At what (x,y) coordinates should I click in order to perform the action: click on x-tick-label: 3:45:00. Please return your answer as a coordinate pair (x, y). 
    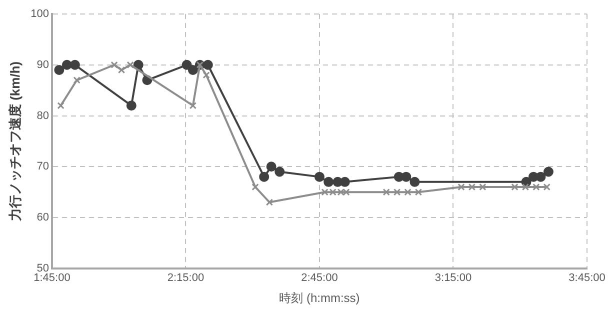
    Looking at the image, I should click on (587, 278).